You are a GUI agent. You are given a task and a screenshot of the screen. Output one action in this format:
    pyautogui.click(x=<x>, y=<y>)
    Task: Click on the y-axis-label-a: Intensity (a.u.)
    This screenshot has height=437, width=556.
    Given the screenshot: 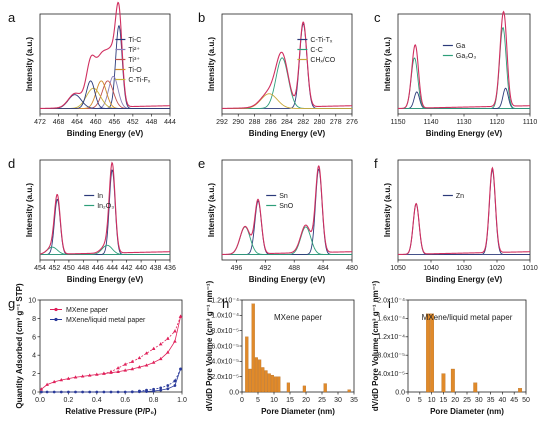 What is the action you would take?
    pyautogui.click(x=29, y=64)
    